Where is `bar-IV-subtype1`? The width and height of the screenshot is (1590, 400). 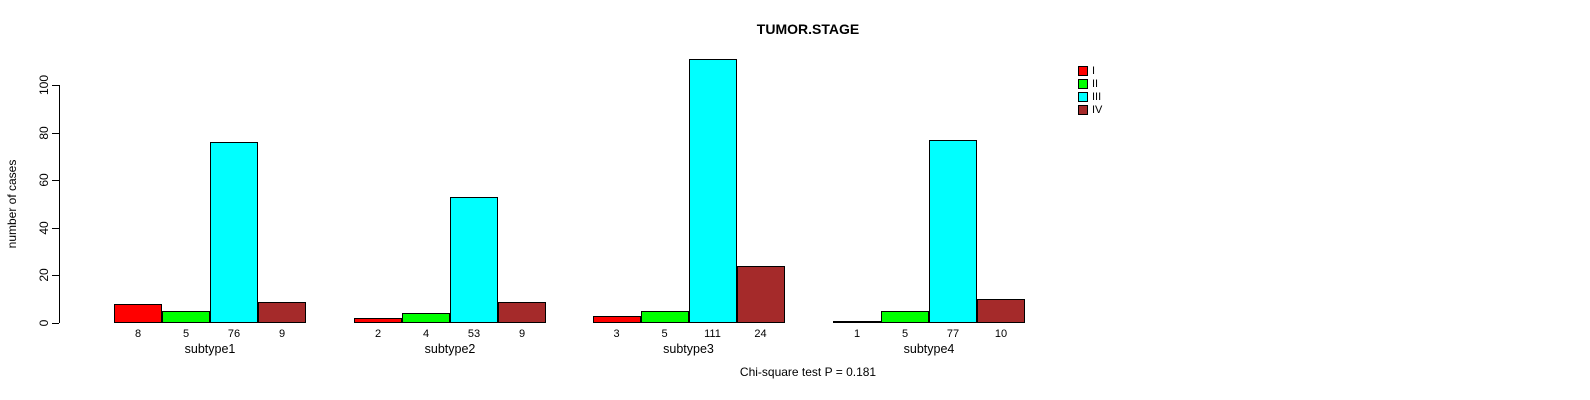 bar-IV-subtype1 is located at coordinates (282, 312).